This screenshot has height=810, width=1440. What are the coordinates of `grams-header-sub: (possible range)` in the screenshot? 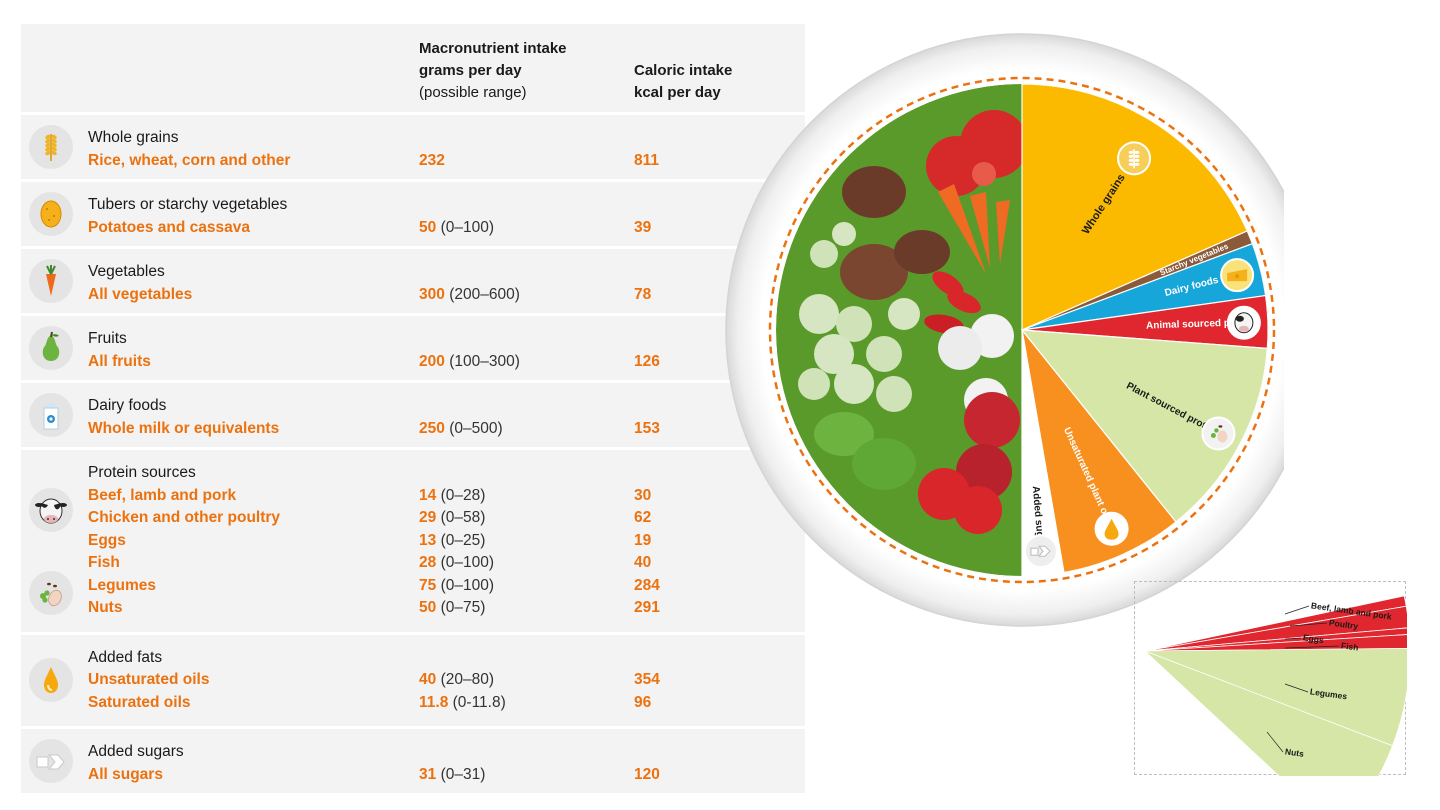 It's located at (473, 92).